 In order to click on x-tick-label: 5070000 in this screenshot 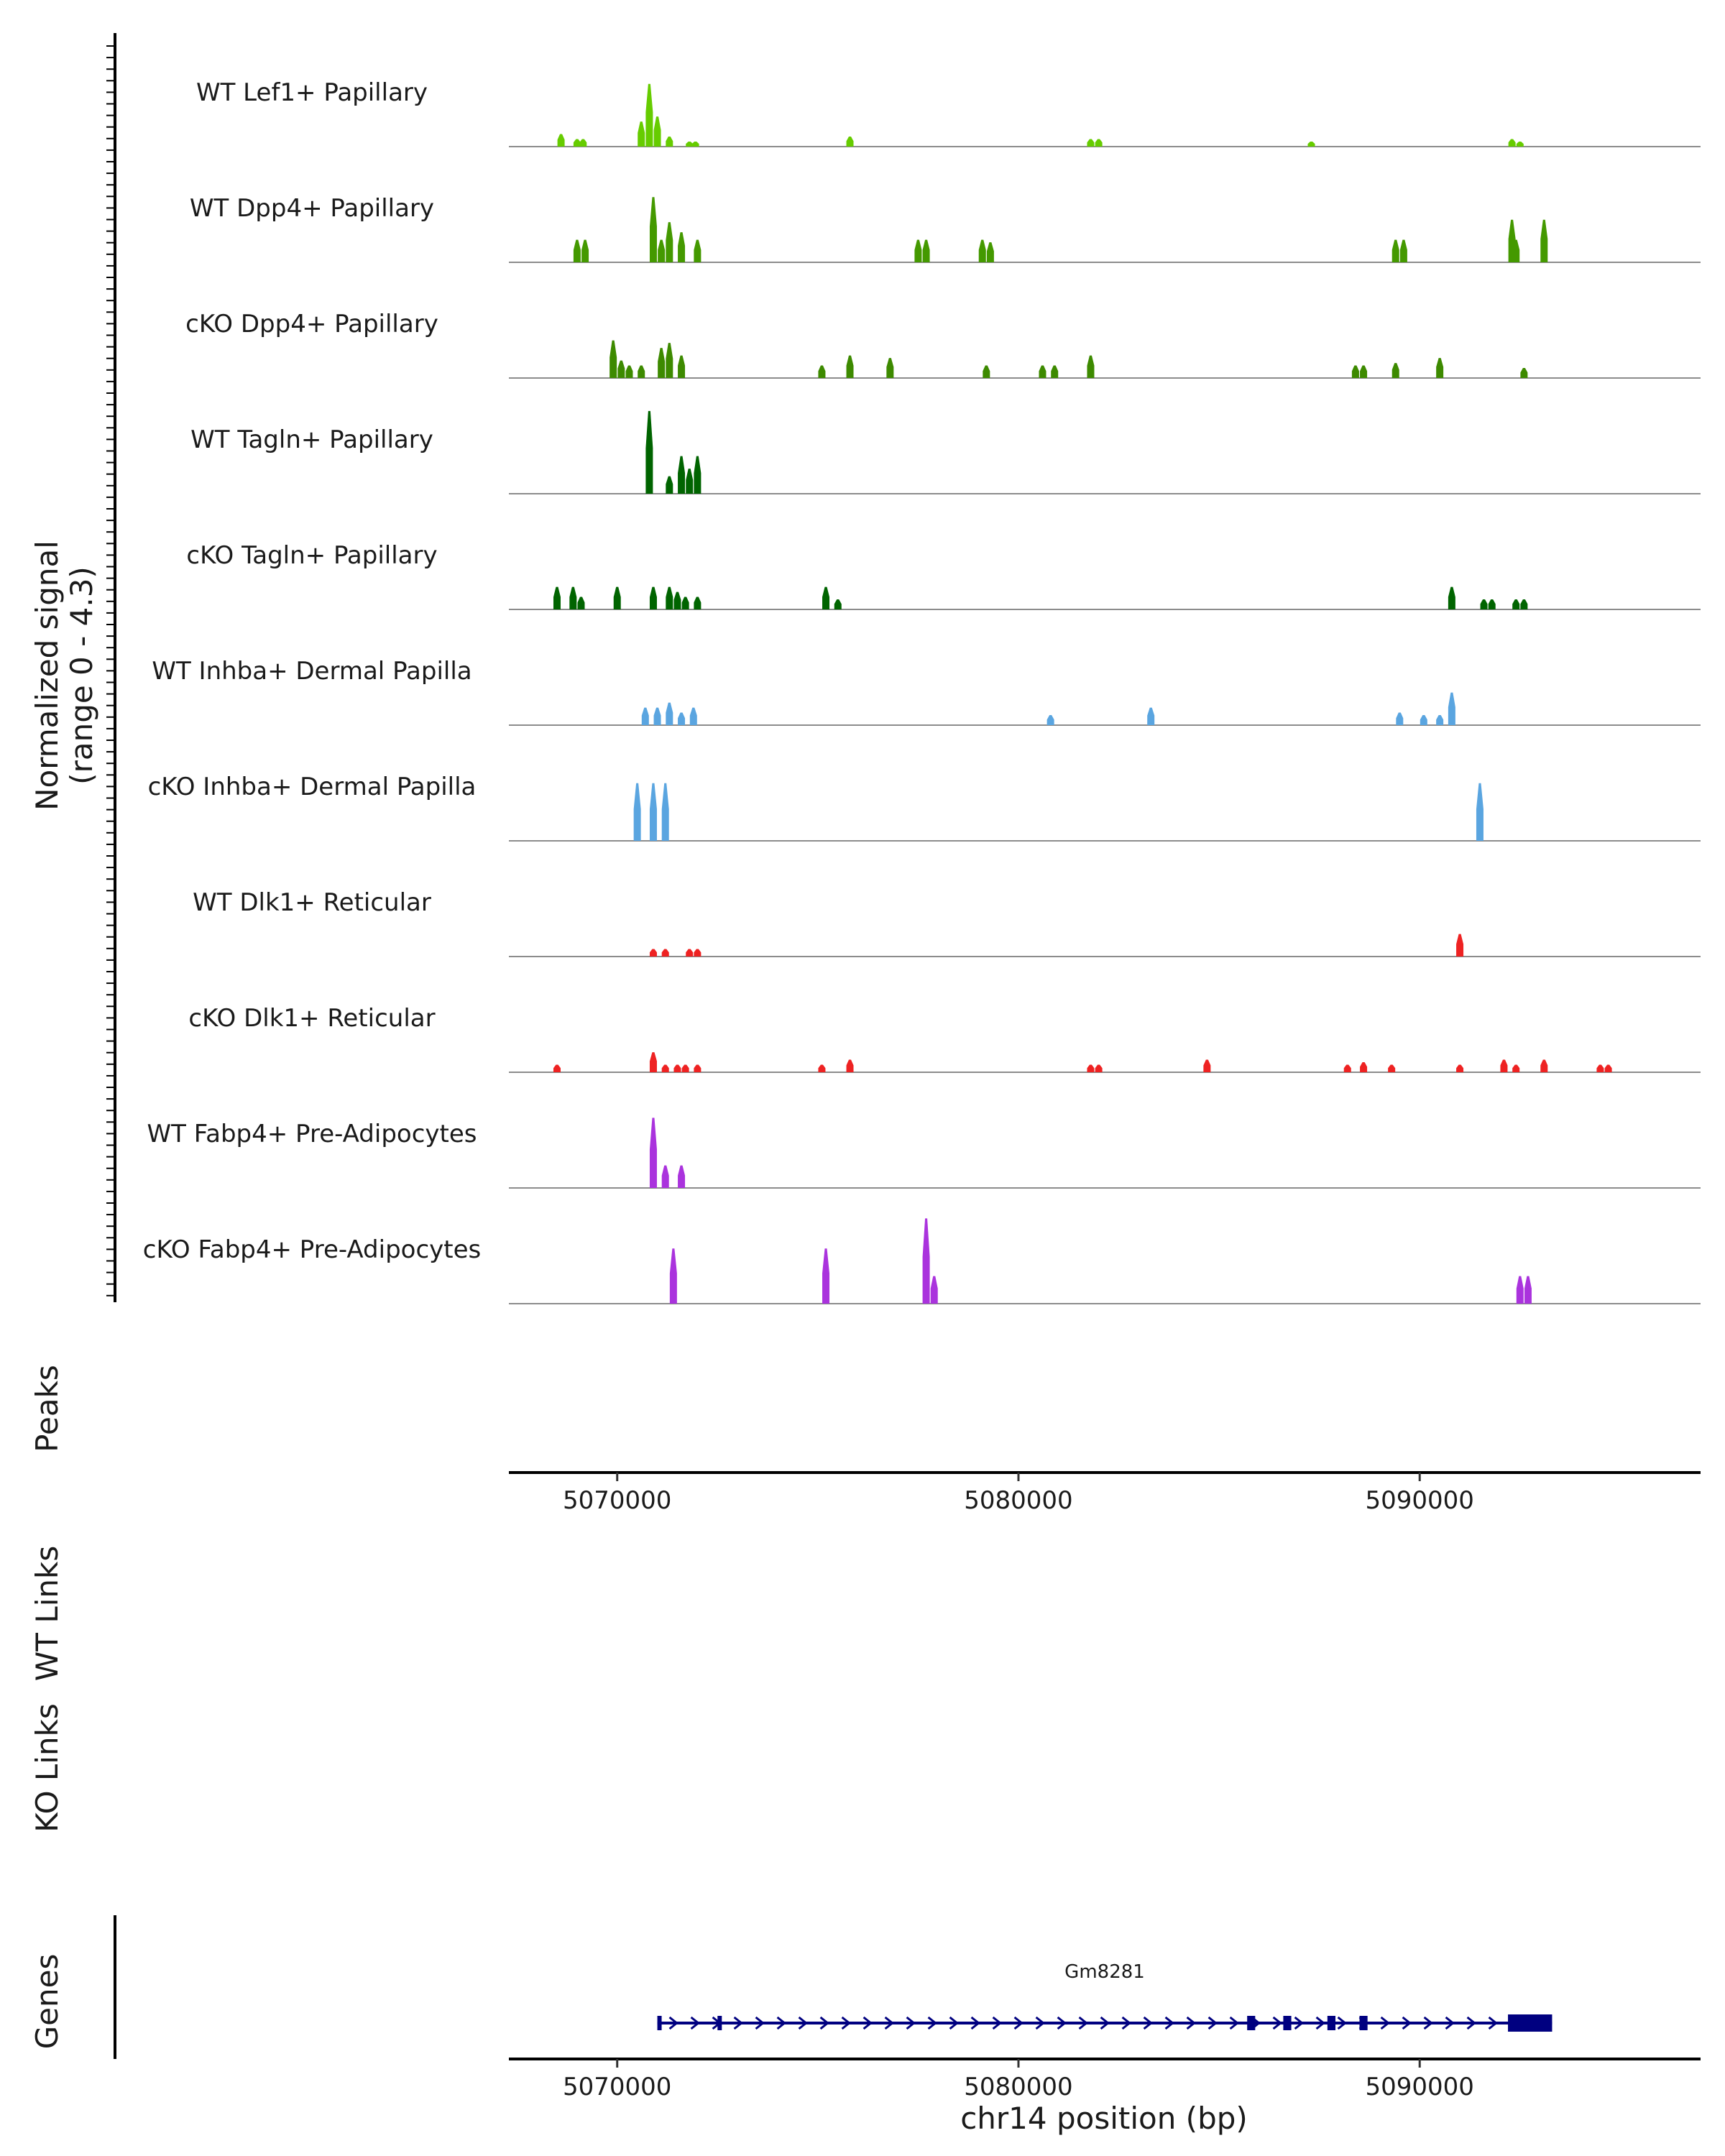, I will do `click(617, 1500)`.